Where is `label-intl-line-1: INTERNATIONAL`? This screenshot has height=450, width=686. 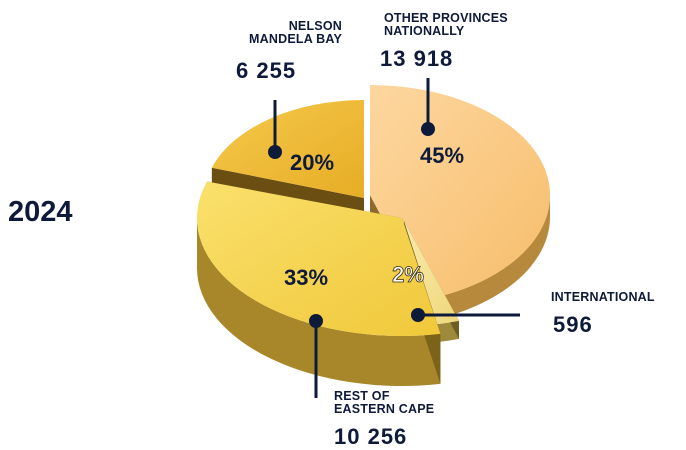 label-intl-line-1: INTERNATIONAL is located at coordinates (603, 297).